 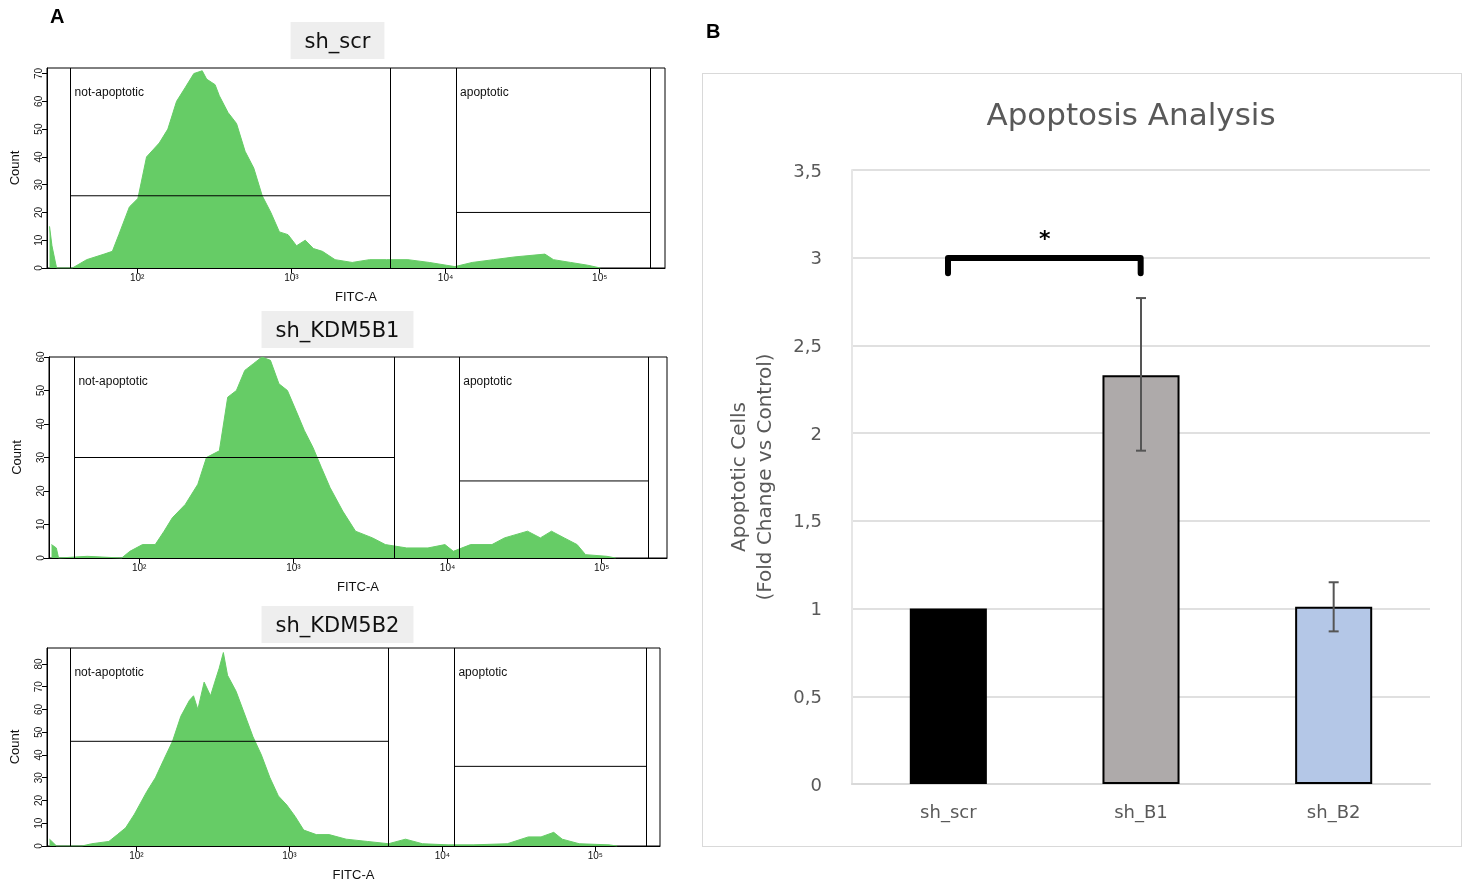 I want to click on text: B, so click(x=713, y=31).